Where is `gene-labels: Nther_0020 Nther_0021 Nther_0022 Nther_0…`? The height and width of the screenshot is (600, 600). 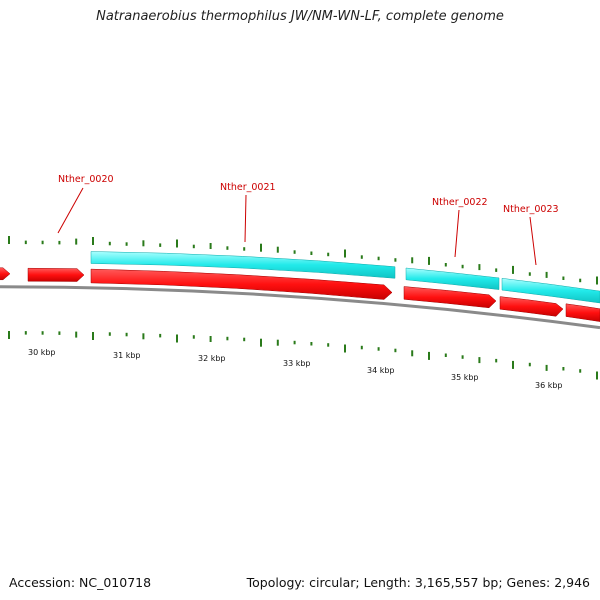 gene-labels: Nther_0020 Nther_0021 Nther_0022 Nther_0… is located at coordinates (308, 194).